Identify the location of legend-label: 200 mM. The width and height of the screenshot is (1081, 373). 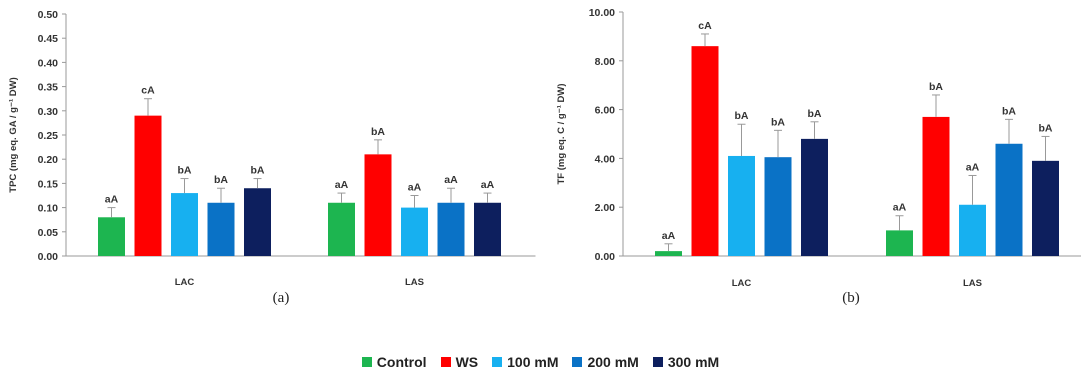
(613, 362).